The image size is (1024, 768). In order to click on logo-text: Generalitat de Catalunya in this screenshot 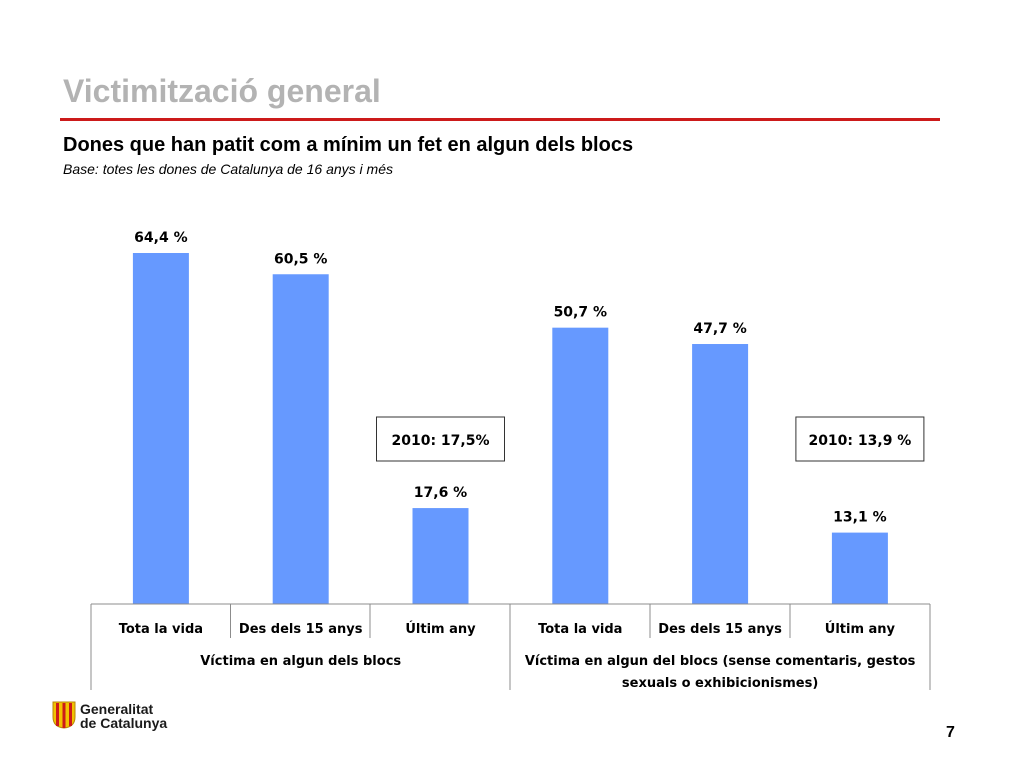, I will do `click(123, 716)`.